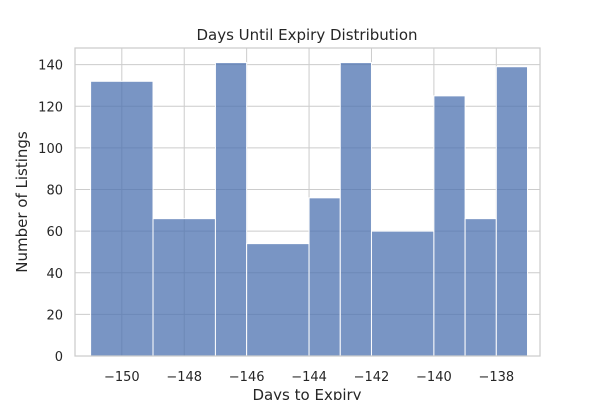 Image resolution: width=600 pixels, height=404 pixels. What do you see at coordinates (372, 377) in the screenshot?
I see `x-tick-label: −142` at bounding box center [372, 377].